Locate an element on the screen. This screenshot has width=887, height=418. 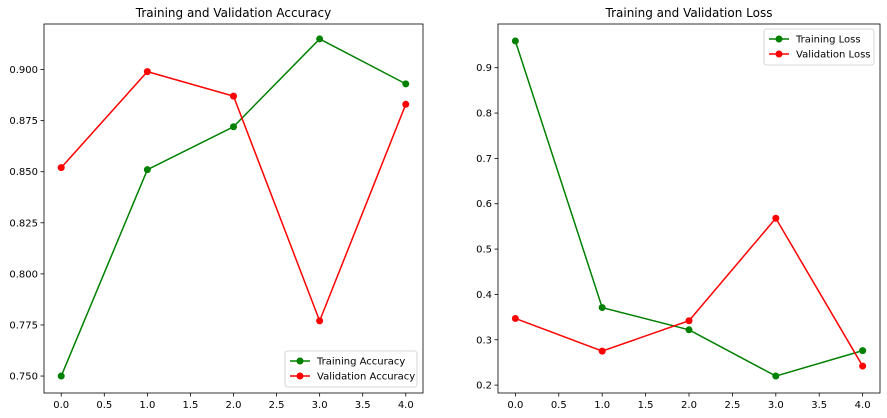
loss-y-tick-label: 0.6 is located at coordinates (484, 204).